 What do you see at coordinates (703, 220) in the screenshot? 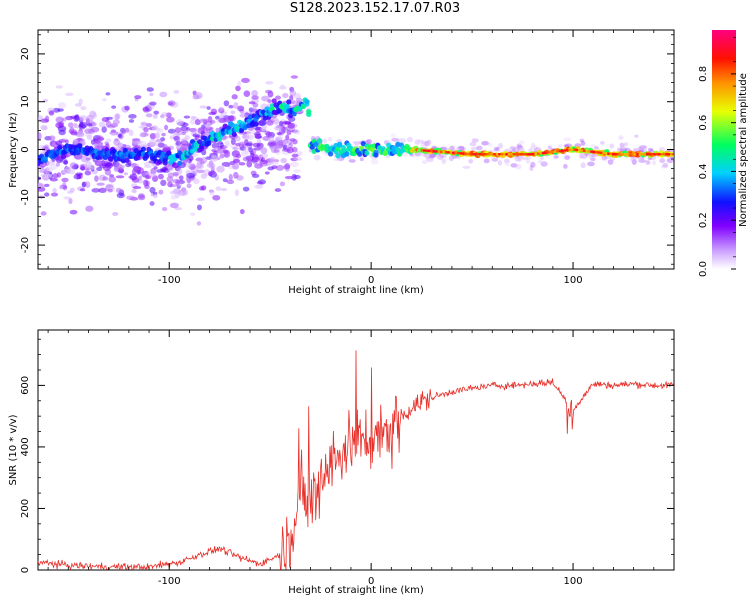
I see `colorbar-tick-label: 0.2` at bounding box center [703, 220].